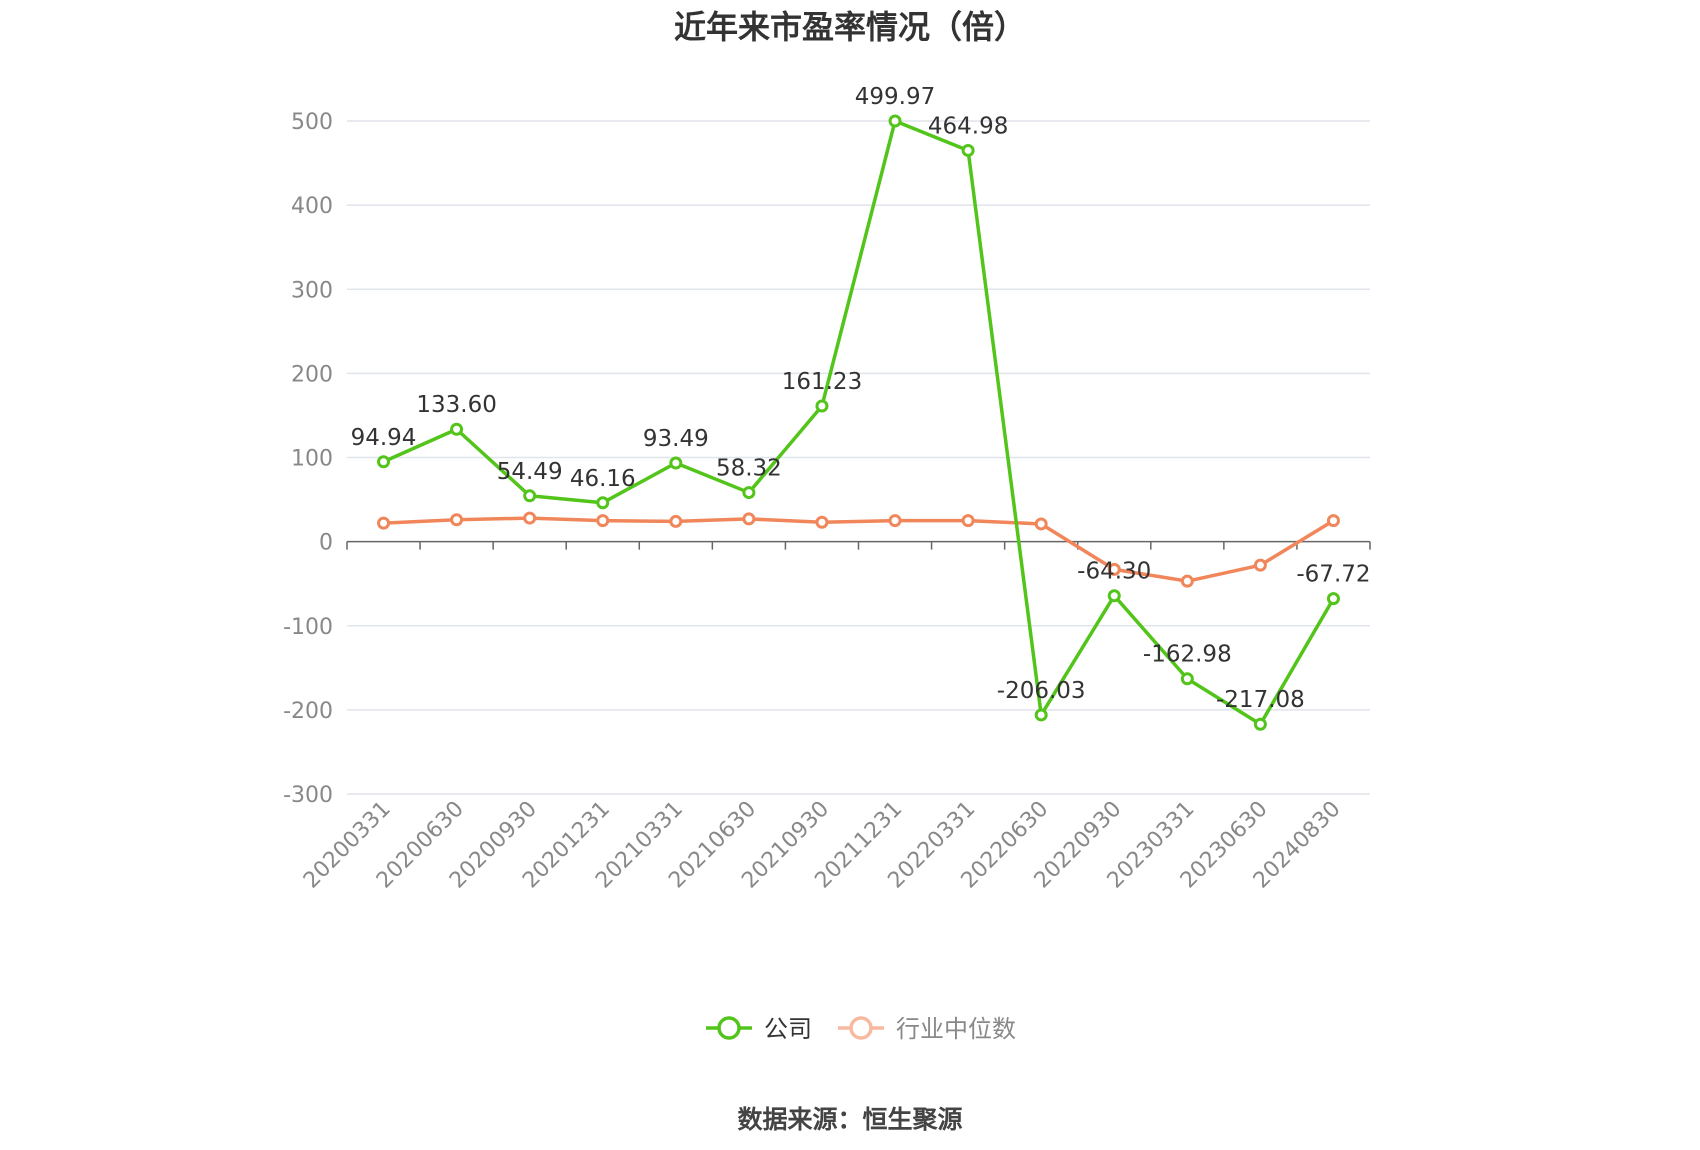  Describe the element at coordinates (1041, 691) in the screenshot. I see `data-label: -206.03` at that location.